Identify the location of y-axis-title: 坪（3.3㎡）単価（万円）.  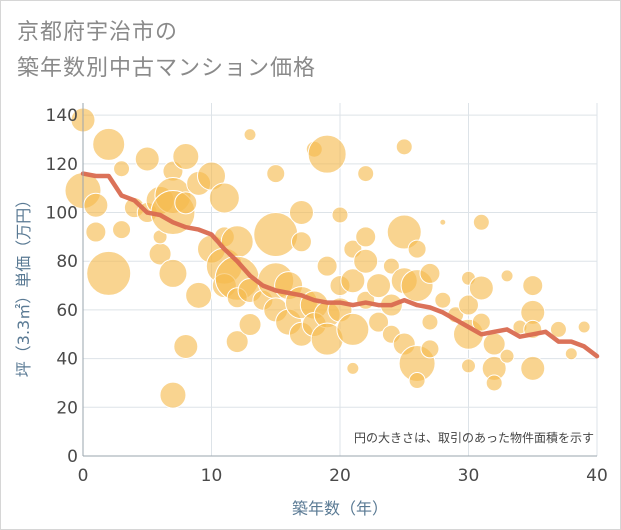
(23, 284).